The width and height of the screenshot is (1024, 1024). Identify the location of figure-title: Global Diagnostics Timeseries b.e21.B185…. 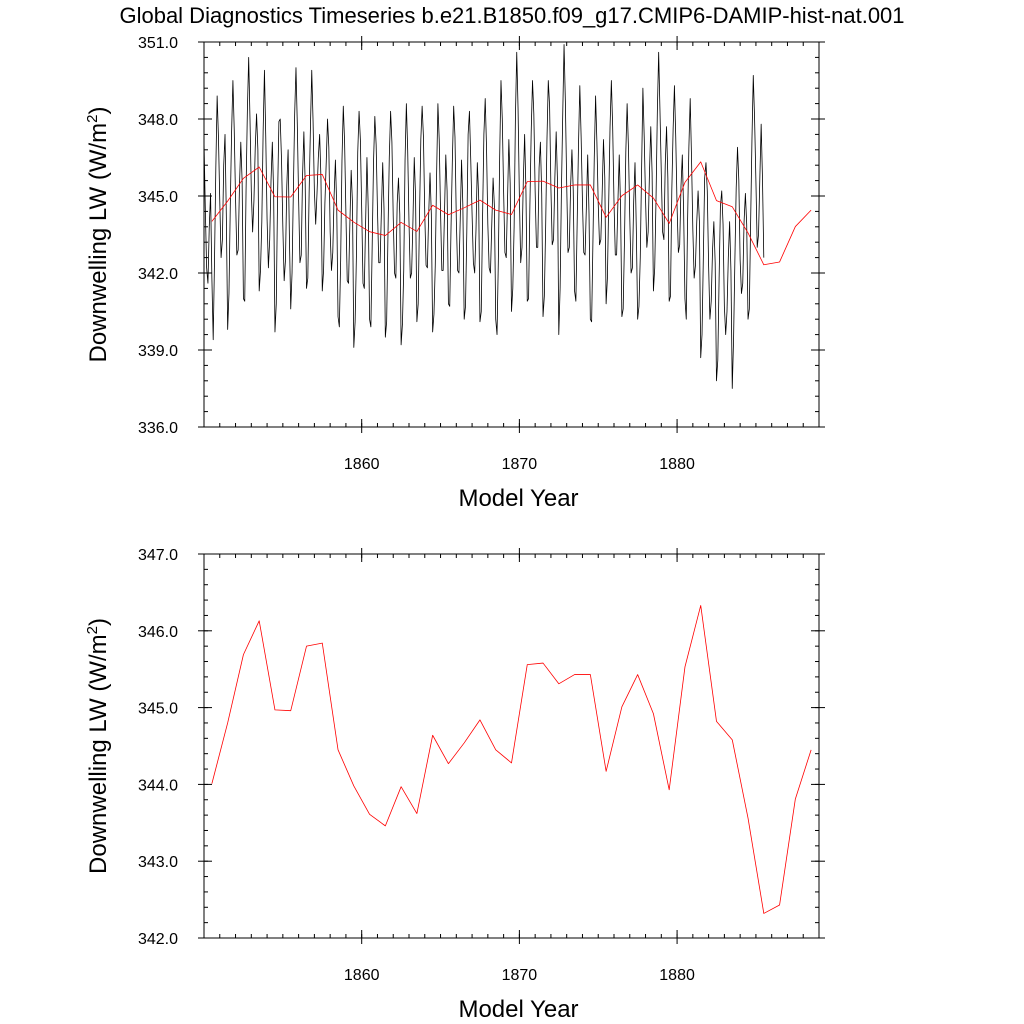
(511, 15).